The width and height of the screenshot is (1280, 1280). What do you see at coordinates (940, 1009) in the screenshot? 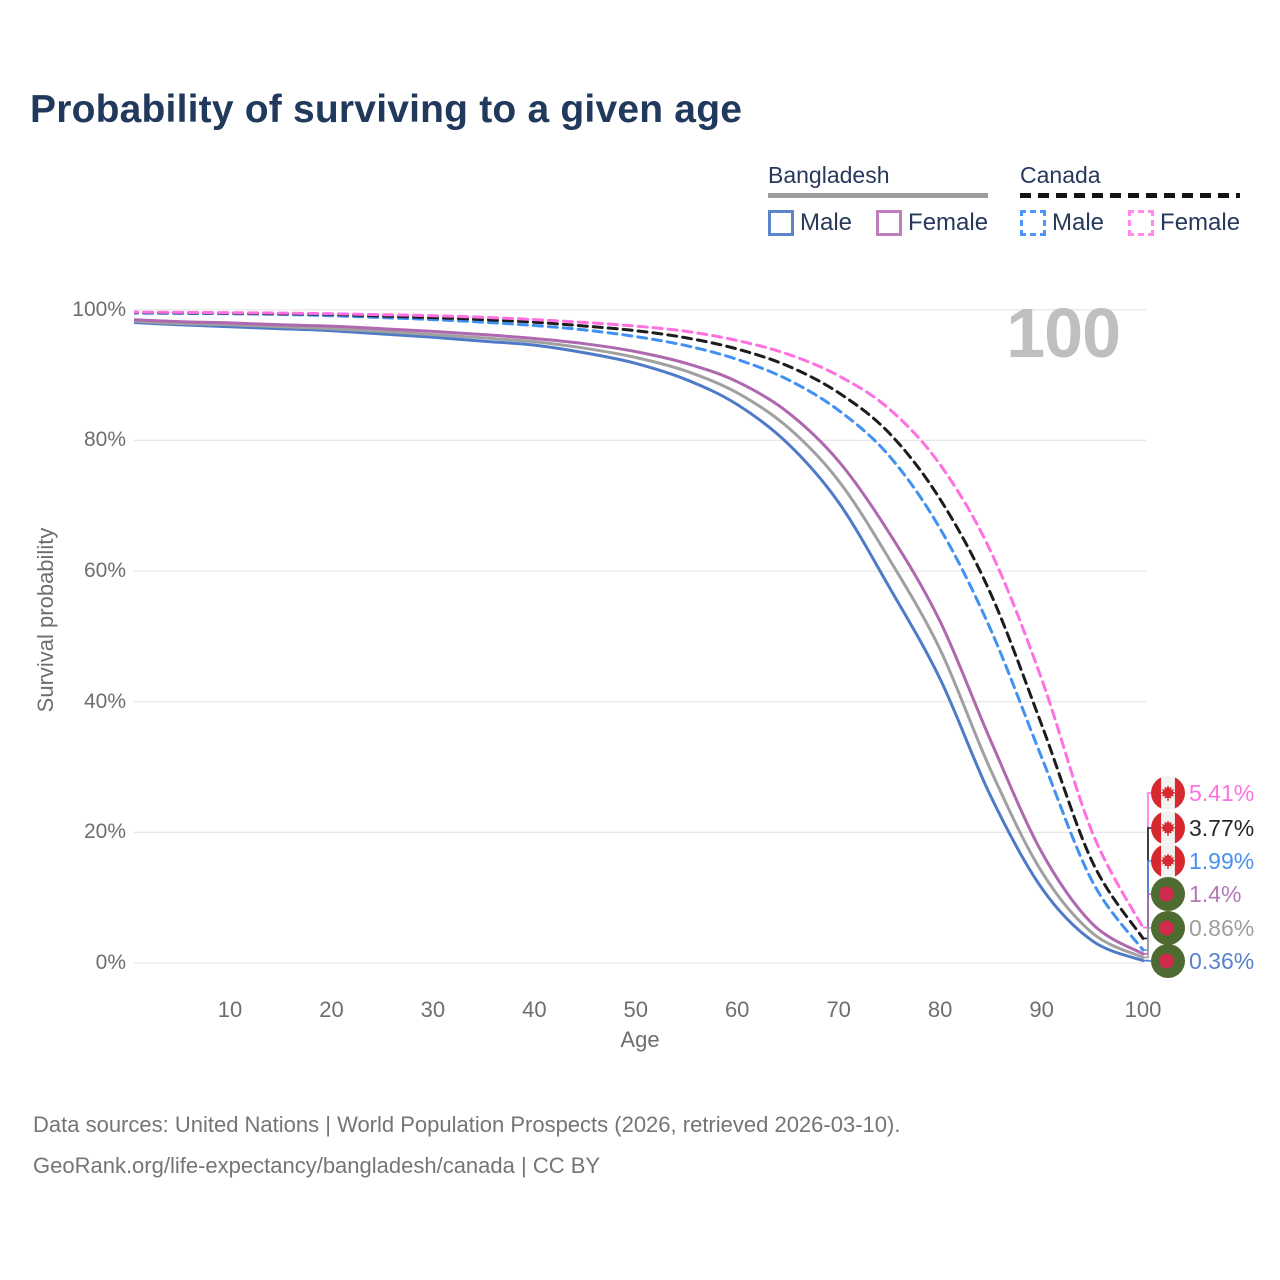
I see `x-tick-label: 80` at bounding box center [940, 1009].